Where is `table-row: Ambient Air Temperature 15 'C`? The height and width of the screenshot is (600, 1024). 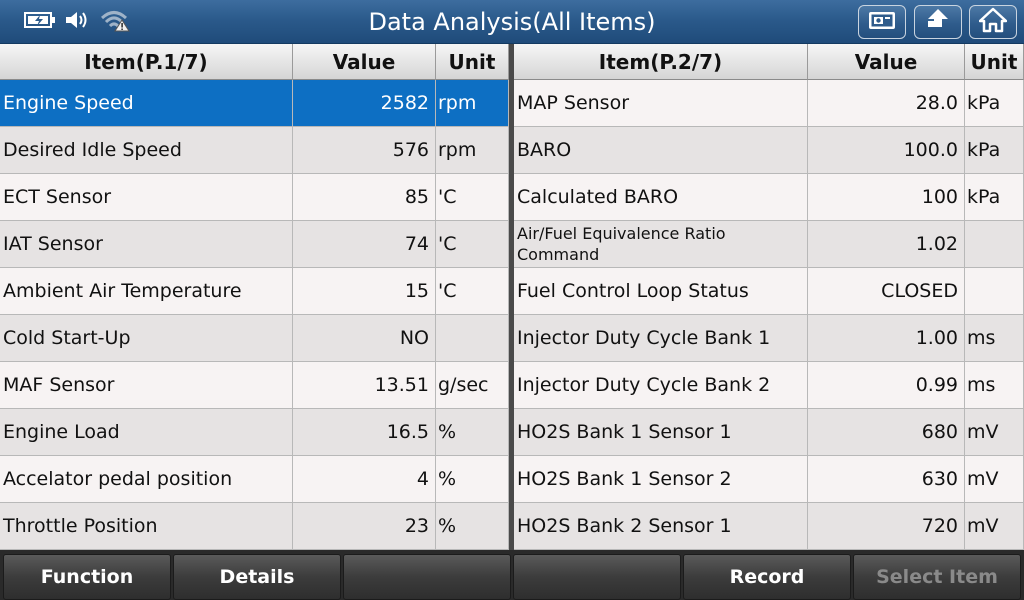
table-row: Ambient Air Temperature 15 'C is located at coordinates (254, 291).